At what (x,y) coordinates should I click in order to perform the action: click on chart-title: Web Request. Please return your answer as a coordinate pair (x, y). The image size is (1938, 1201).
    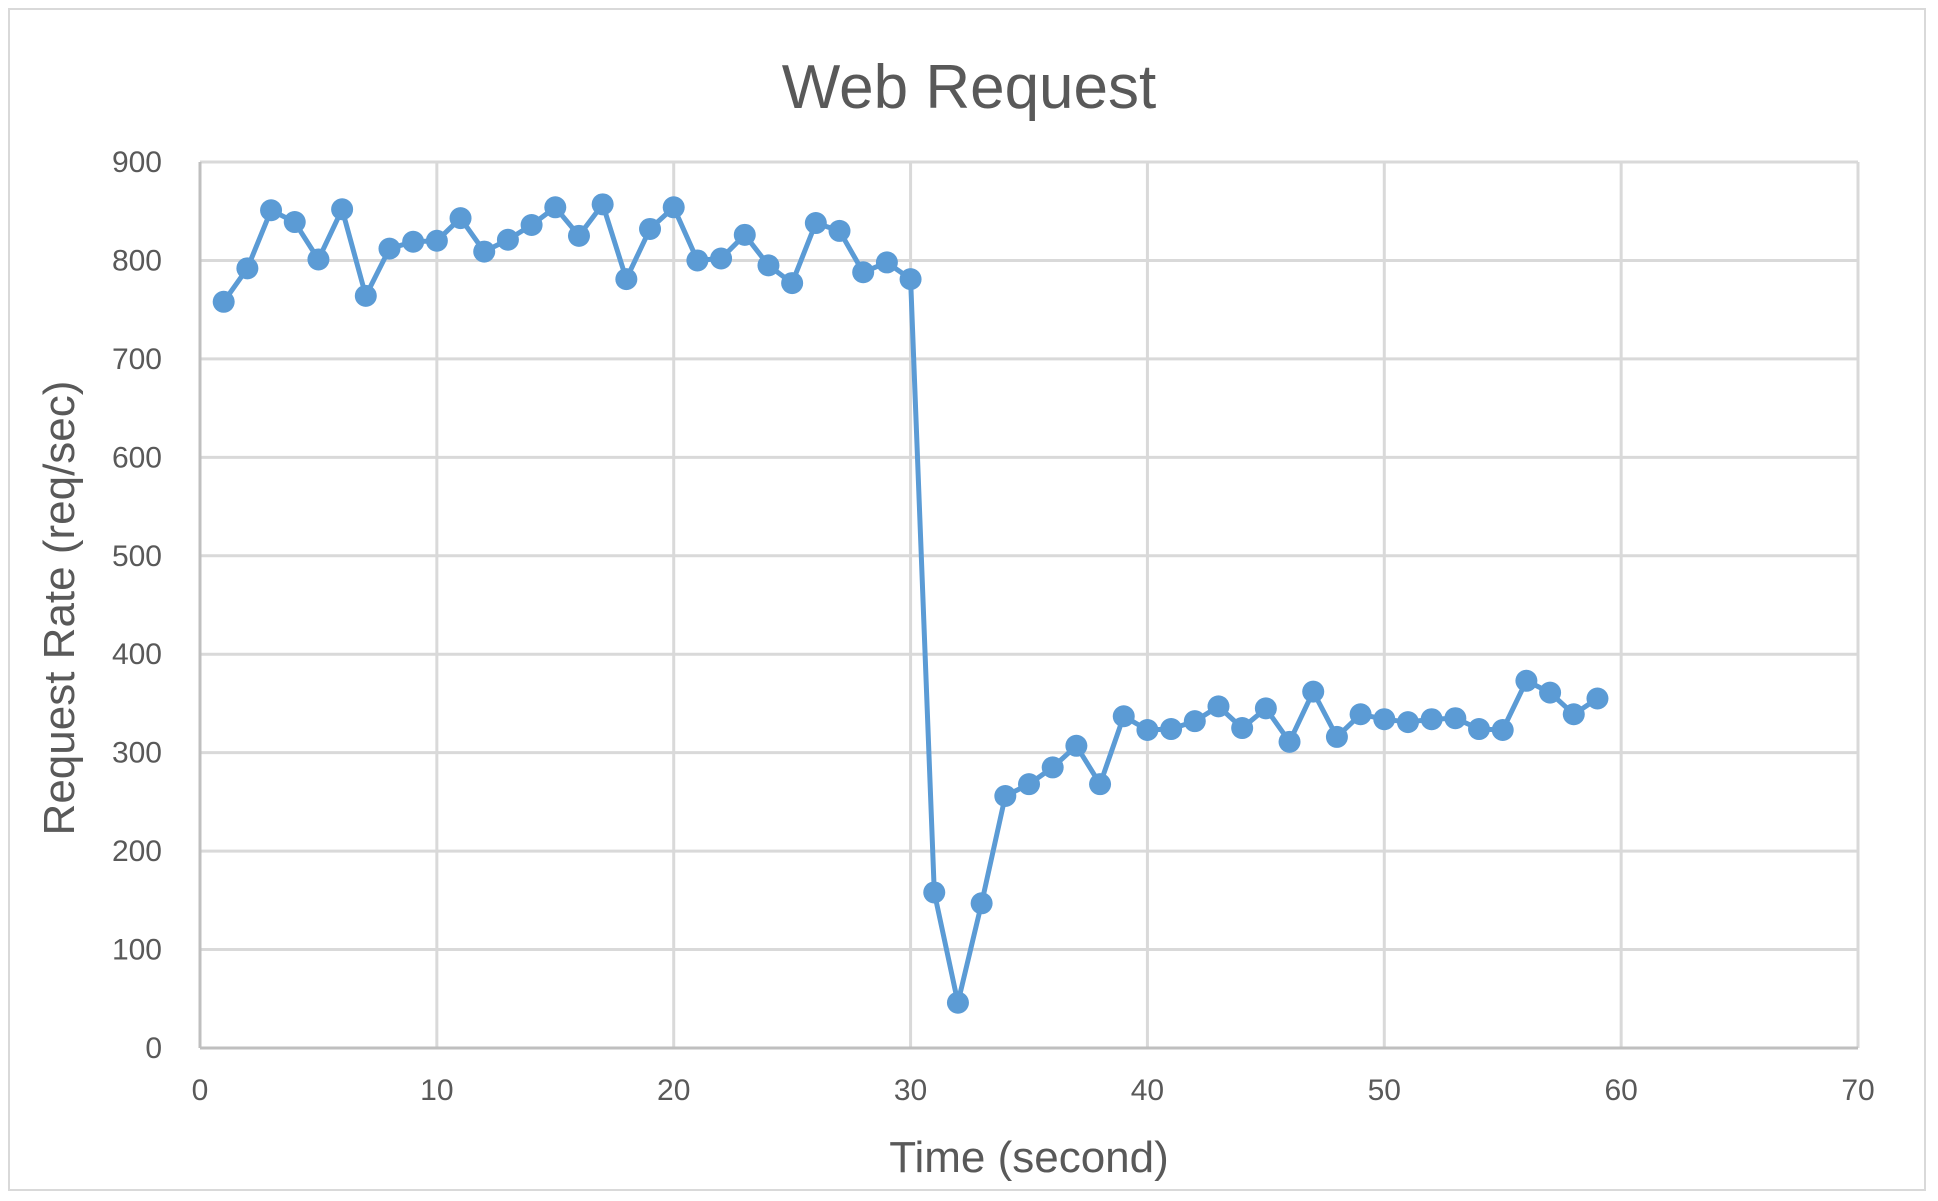
    Looking at the image, I should click on (969, 87).